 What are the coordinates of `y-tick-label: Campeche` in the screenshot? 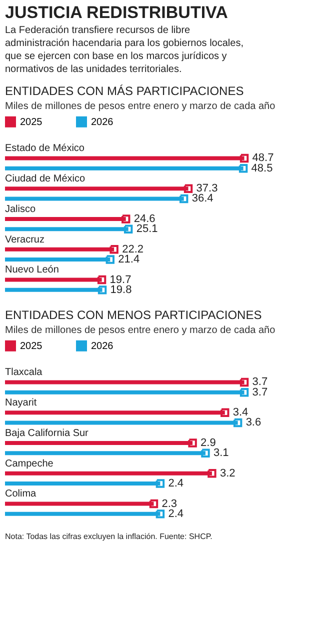 It's located at (29, 464).